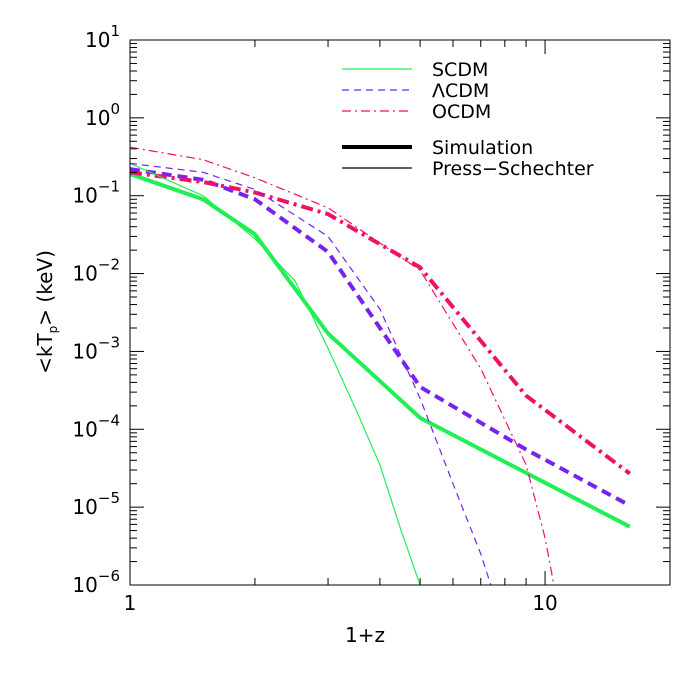 This screenshot has width=700, height=673. Describe the element at coordinates (460, 91) in the screenshot. I see `legend-label: ΛCDM` at that location.